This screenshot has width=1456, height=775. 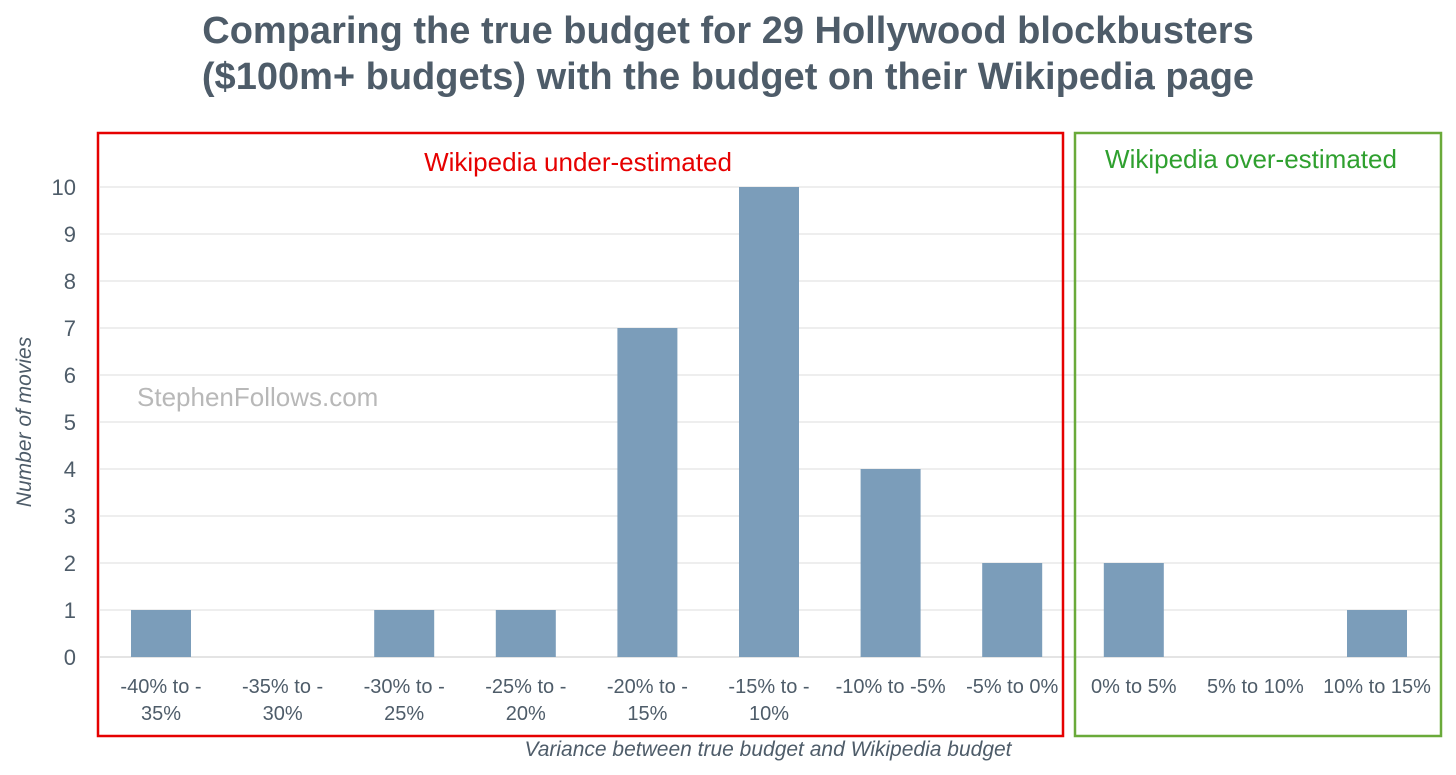 What do you see at coordinates (1377, 687) in the screenshot?
I see `x-tick-label: 10% to 15%` at bounding box center [1377, 687].